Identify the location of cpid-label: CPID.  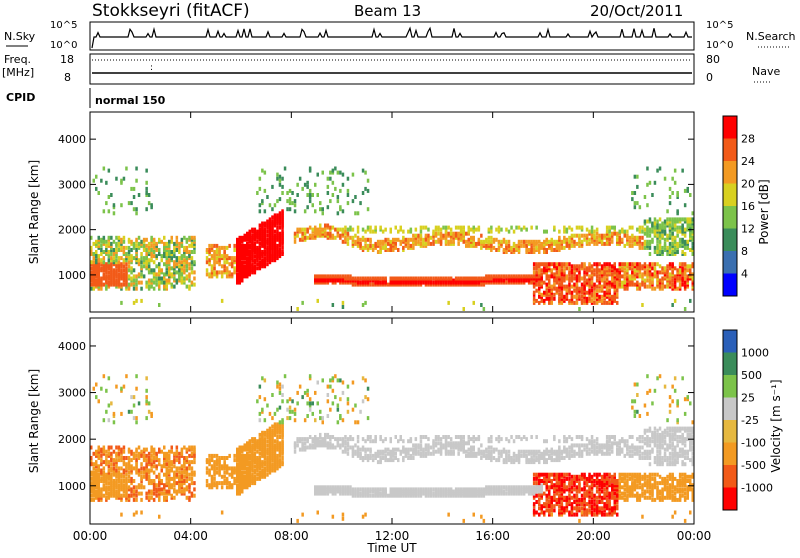
(20, 97).